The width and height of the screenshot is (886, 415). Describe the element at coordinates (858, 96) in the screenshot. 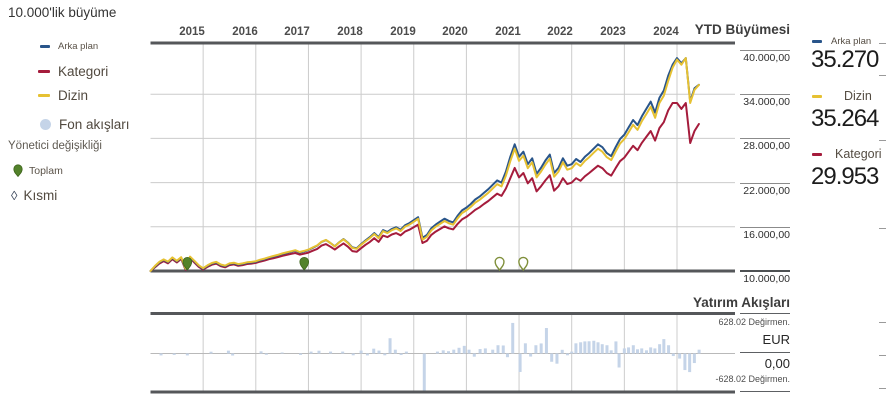

I see `ytd-label: Dizin` at that location.